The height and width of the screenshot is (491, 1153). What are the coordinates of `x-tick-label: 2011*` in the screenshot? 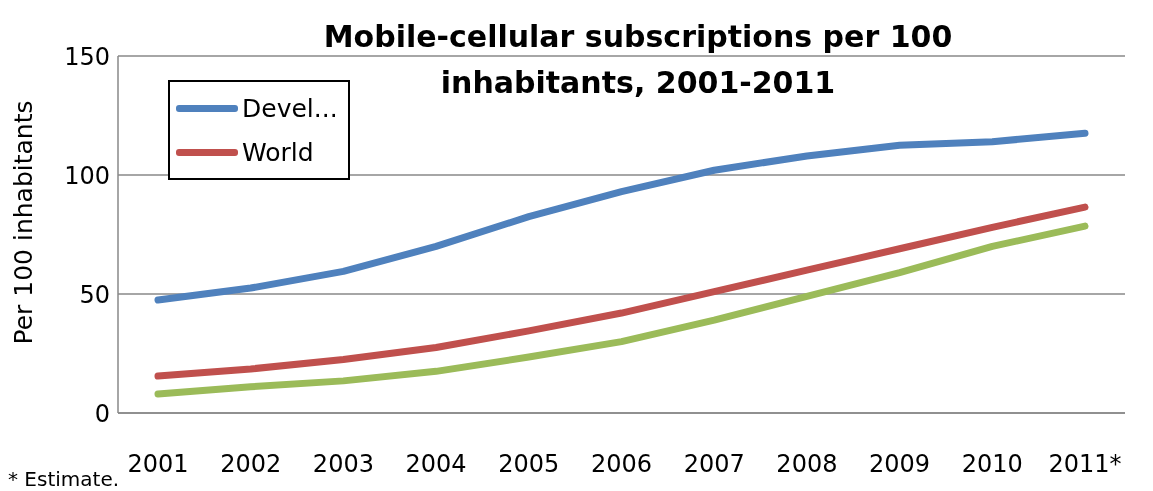 It's located at (1085, 464).